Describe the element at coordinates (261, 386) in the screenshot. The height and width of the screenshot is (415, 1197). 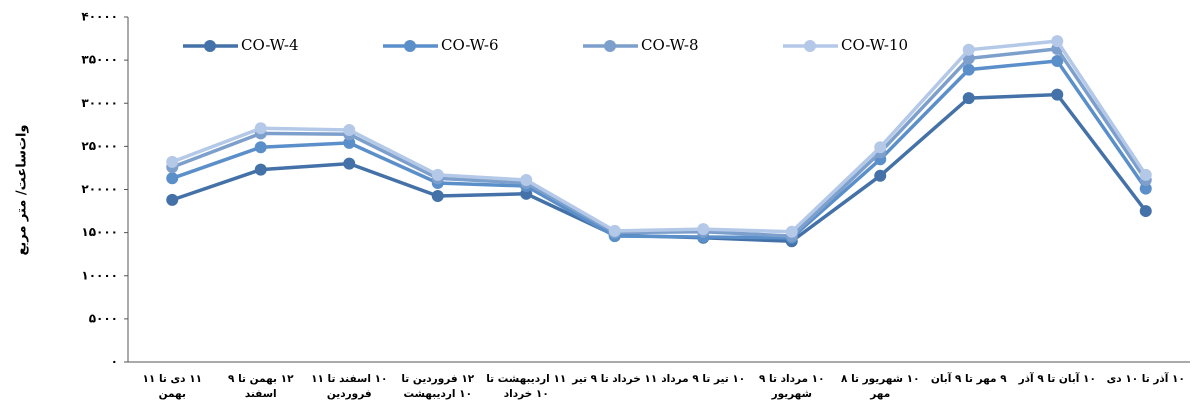
I see `x-tick-label: ۱۲ بهمن تا ۹ اسفند` at that location.